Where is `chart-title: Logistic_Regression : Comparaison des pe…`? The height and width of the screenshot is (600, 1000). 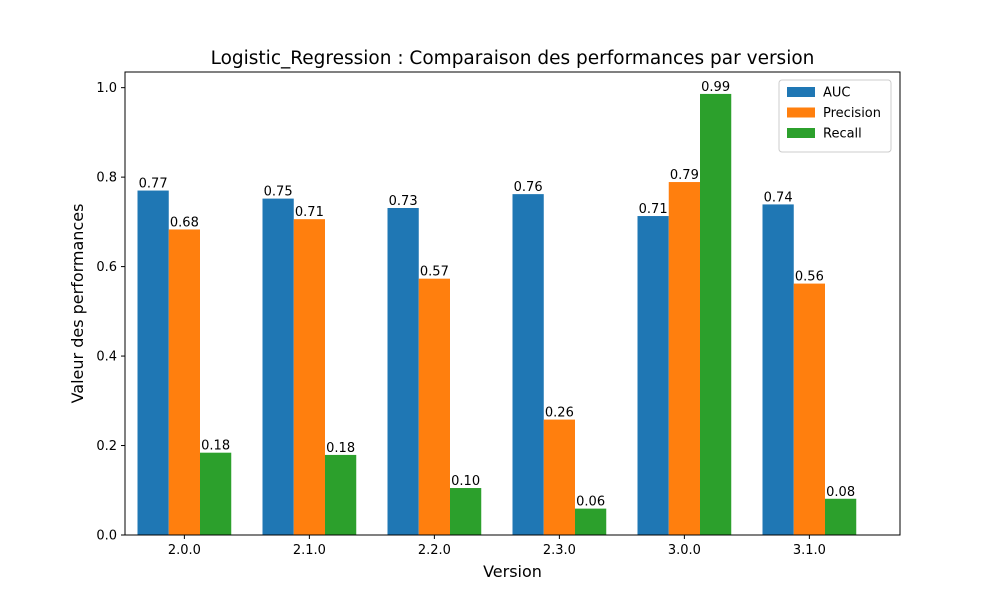
chart-title: Logistic_Regression : Comparaison des pe… is located at coordinates (513, 58).